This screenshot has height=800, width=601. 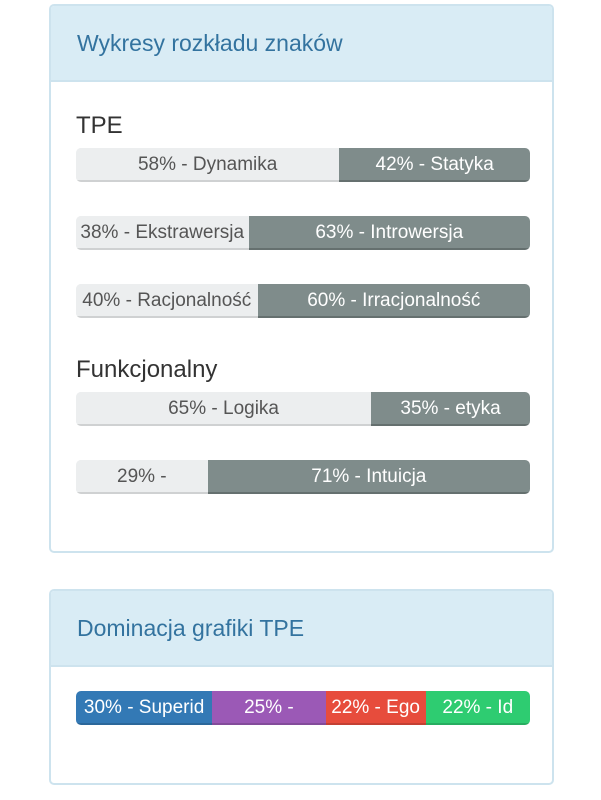 I want to click on panel-heading: Wykresy rozkładu znaków, so click(x=301, y=44).